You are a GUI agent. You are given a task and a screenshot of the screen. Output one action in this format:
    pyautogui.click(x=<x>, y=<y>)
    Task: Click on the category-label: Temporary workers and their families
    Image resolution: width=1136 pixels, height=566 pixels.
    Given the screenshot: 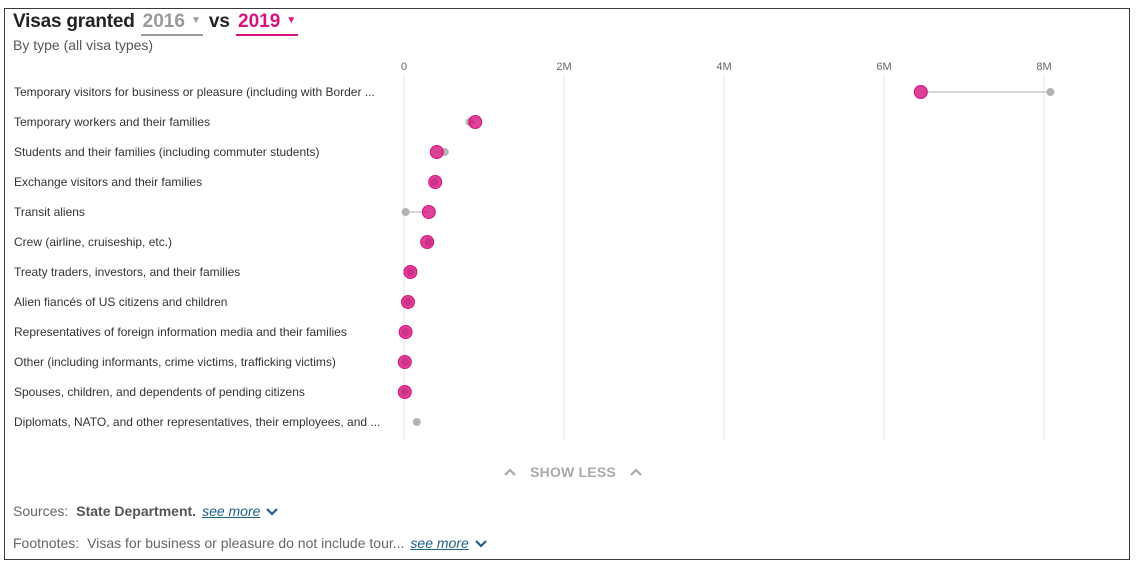 What is the action you would take?
    pyautogui.click(x=112, y=122)
    